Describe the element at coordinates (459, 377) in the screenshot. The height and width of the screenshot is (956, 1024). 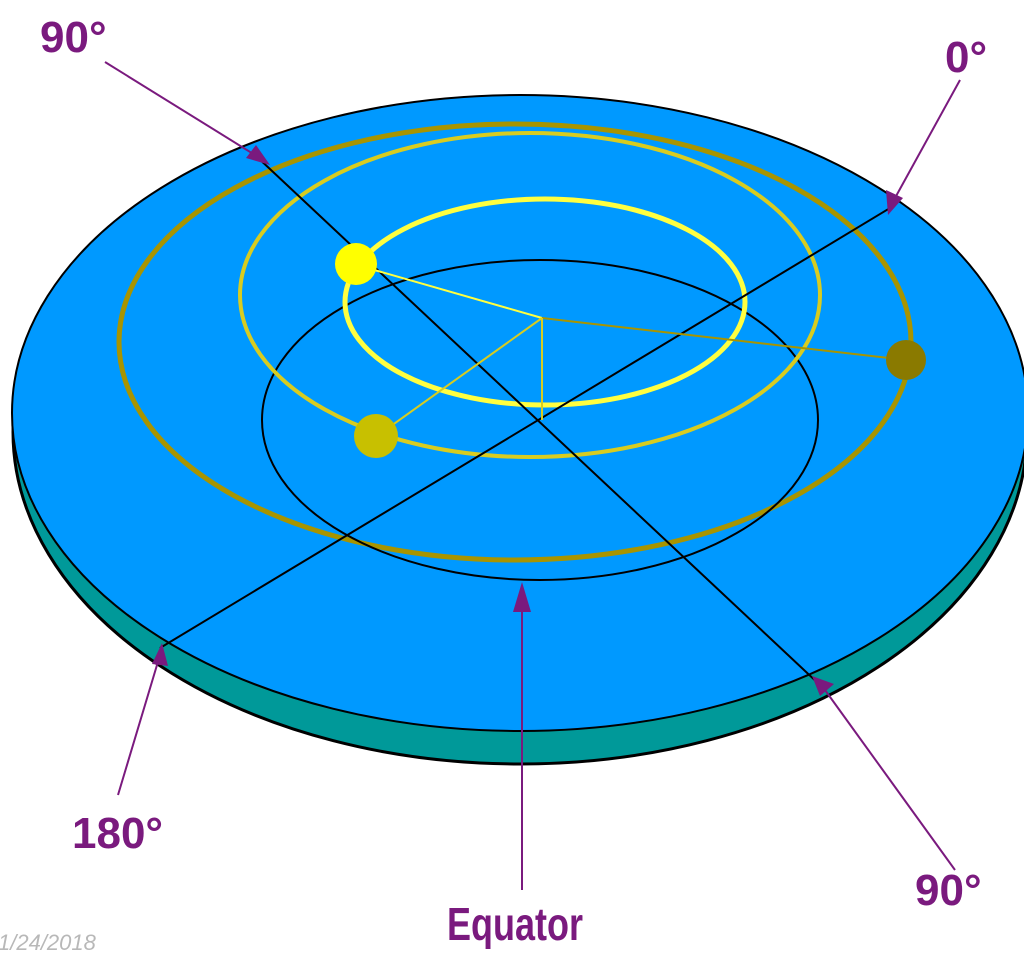
I see `sun-ray-middle` at that location.